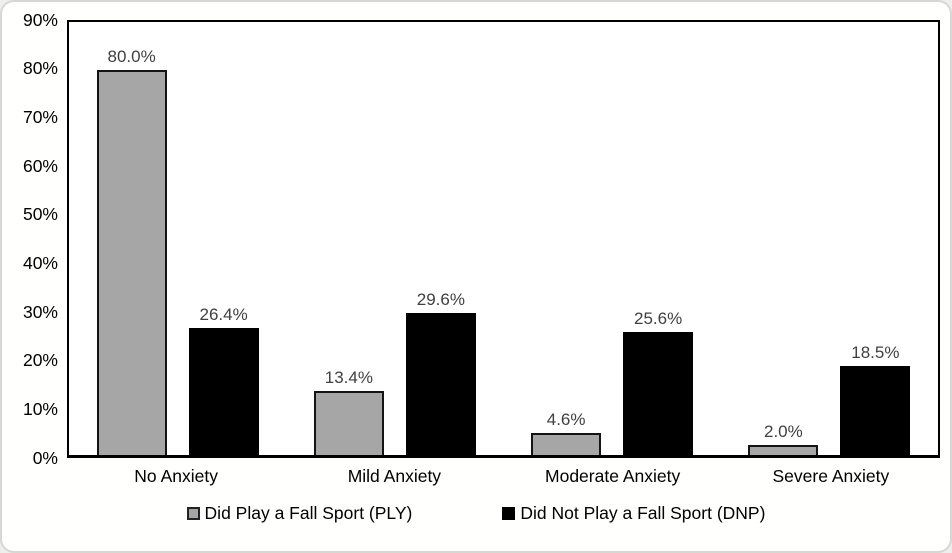 Image resolution: width=952 pixels, height=553 pixels. What do you see at coordinates (658, 393) in the screenshot?
I see `bar-dnp-moderate-anxiety` at bounding box center [658, 393].